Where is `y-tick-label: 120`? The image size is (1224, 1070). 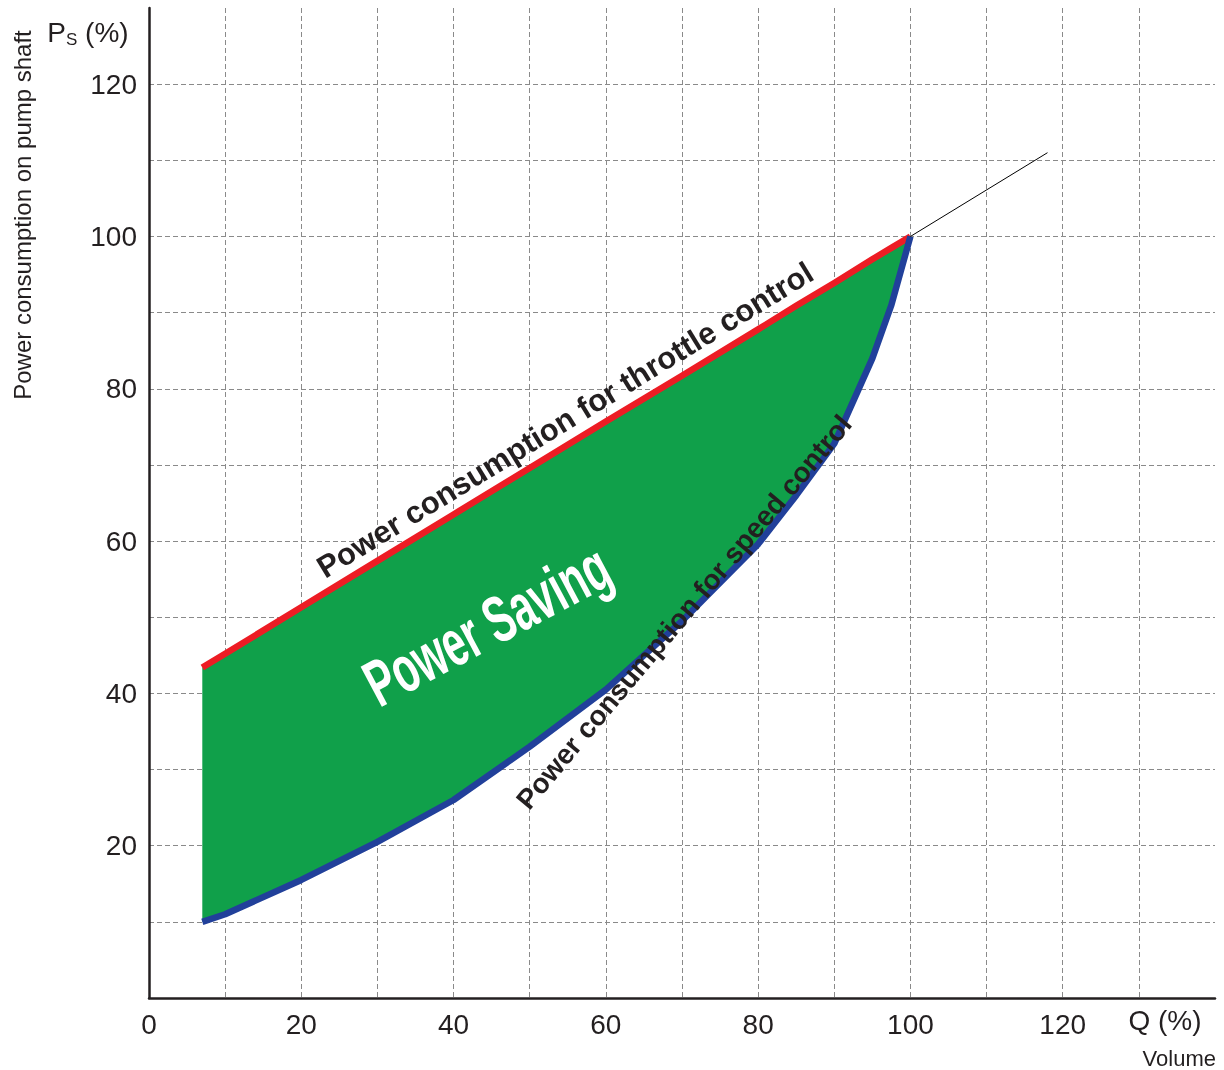
y-tick-label: 120 is located at coordinates (113, 84).